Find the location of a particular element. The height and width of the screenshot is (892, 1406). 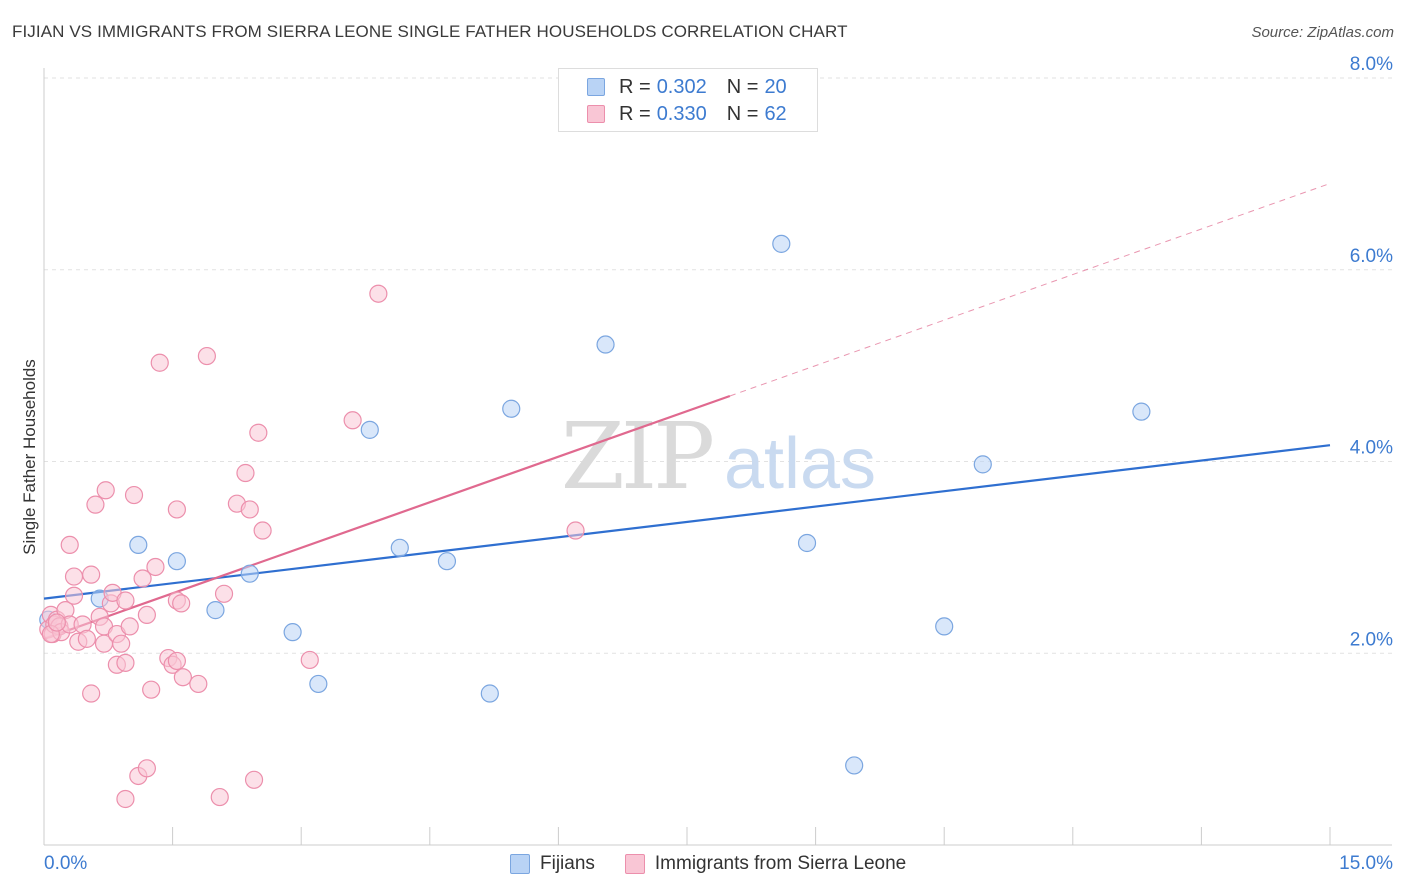

x-tick-label-min: 0.0% is located at coordinates (65, 863).